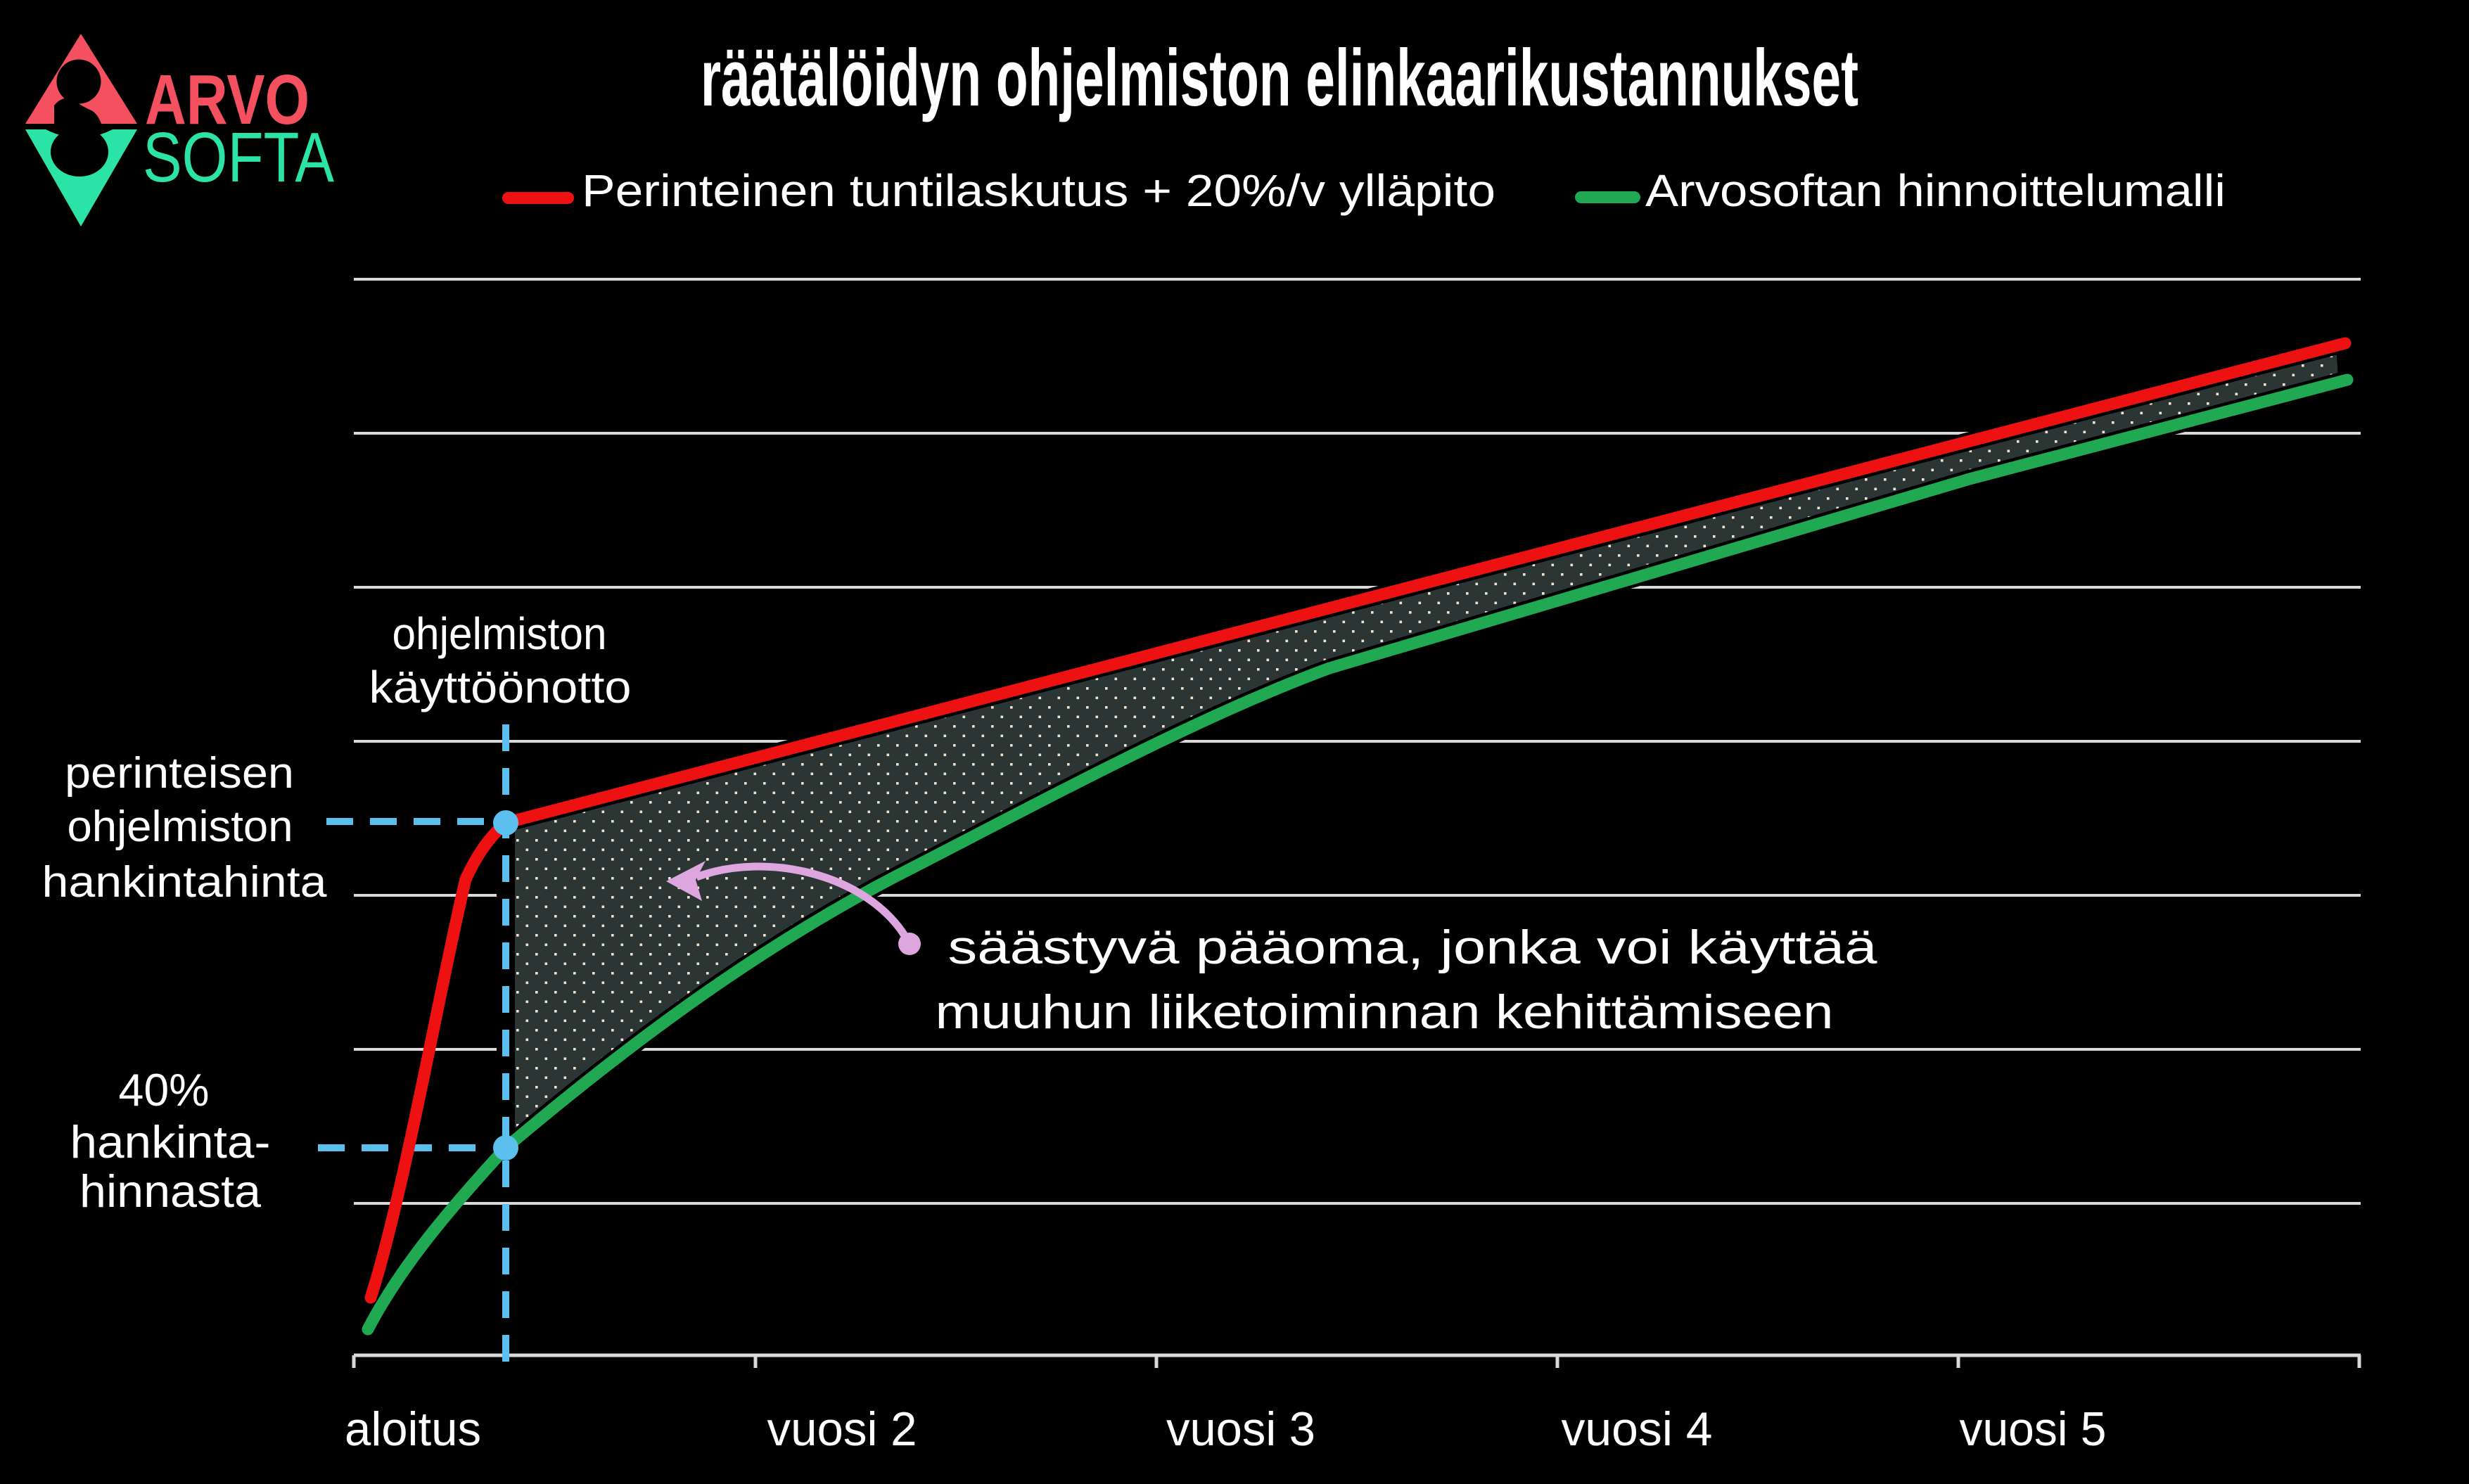 Image resolution: width=2469 pixels, height=1484 pixels. I want to click on svg-text: SOFTA, so click(239, 158).